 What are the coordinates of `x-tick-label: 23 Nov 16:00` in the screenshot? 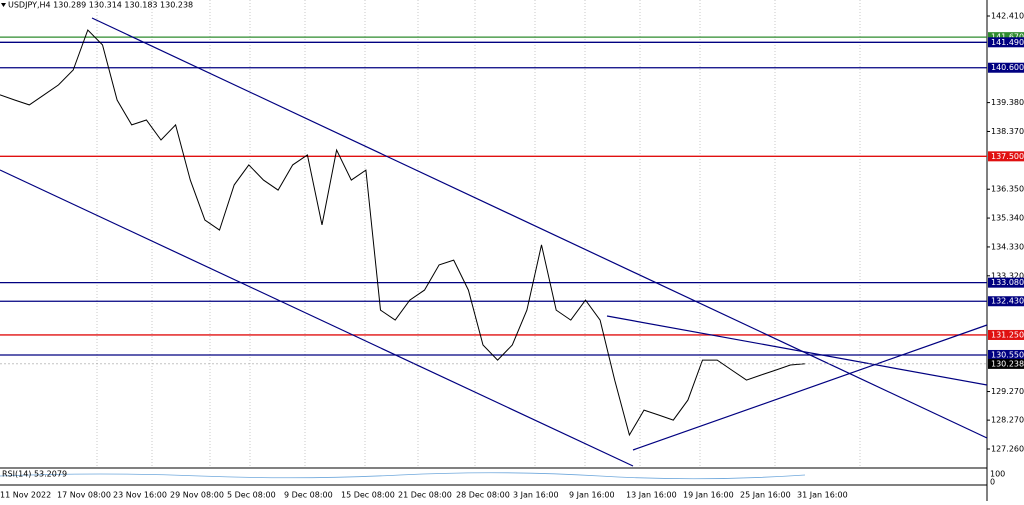 It's located at (140, 495).